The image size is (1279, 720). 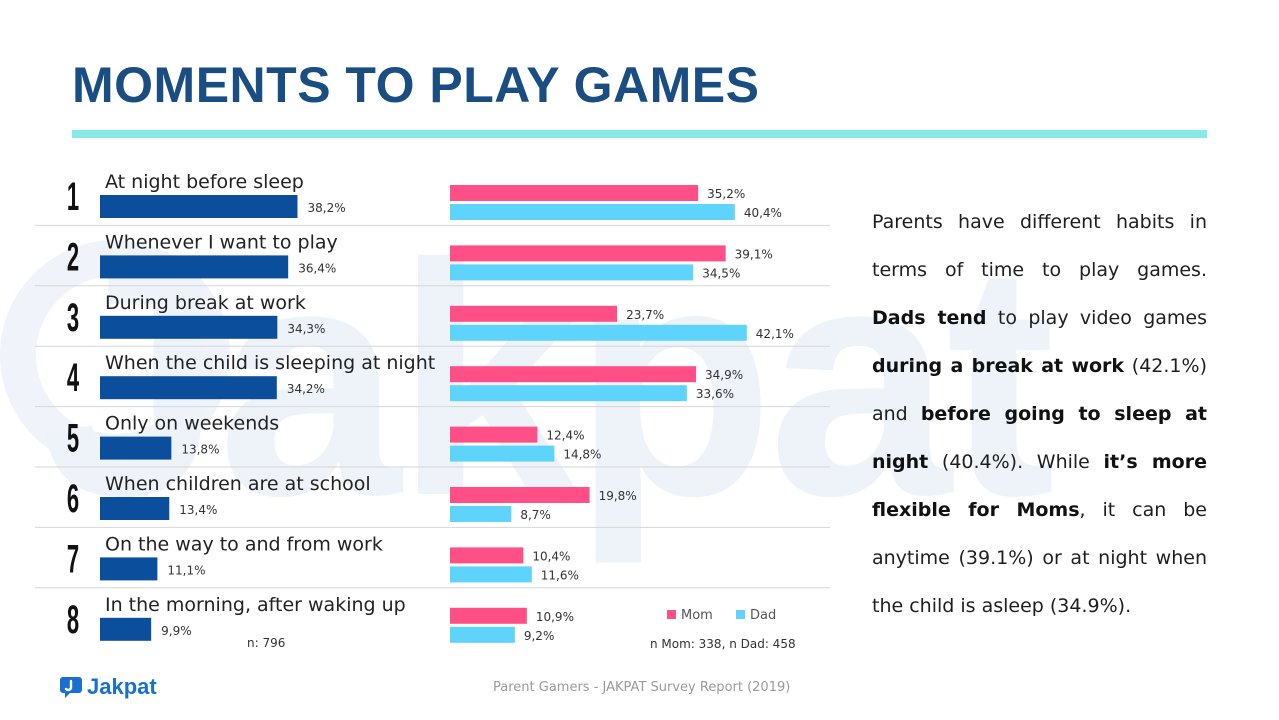 What do you see at coordinates (244, 544) in the screenshot?
I see `category-label: On the way to and from work` at bounding box center [244, 544].